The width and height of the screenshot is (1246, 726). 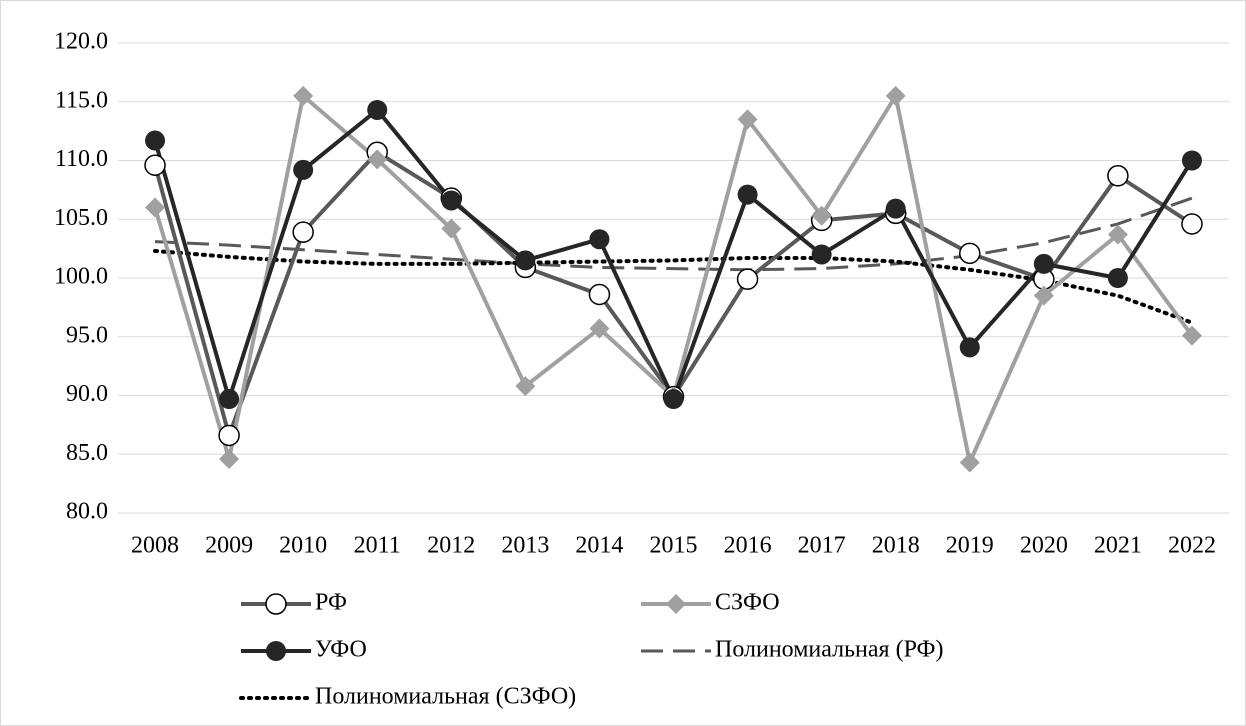 I want to click on x-tick-label: 2020, so click(x=1044, y=546).